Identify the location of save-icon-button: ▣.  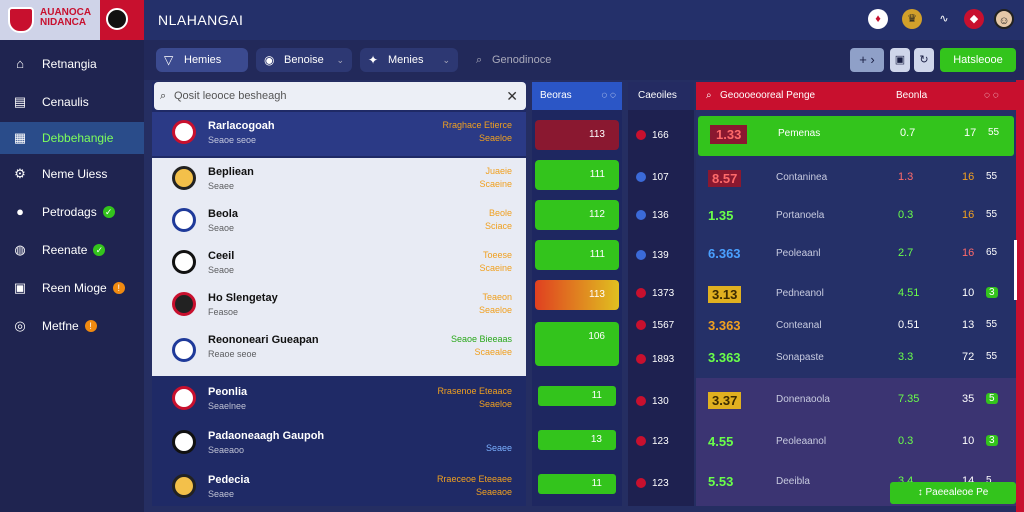
(900, 60).